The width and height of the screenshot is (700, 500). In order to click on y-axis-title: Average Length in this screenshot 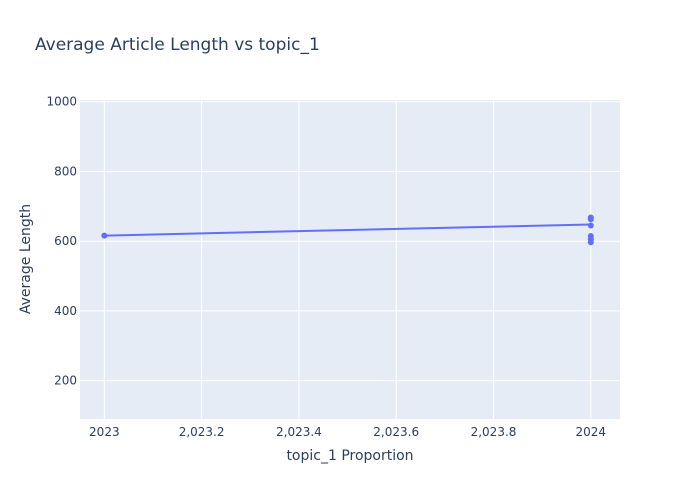, I will do `click(26, 259)`.